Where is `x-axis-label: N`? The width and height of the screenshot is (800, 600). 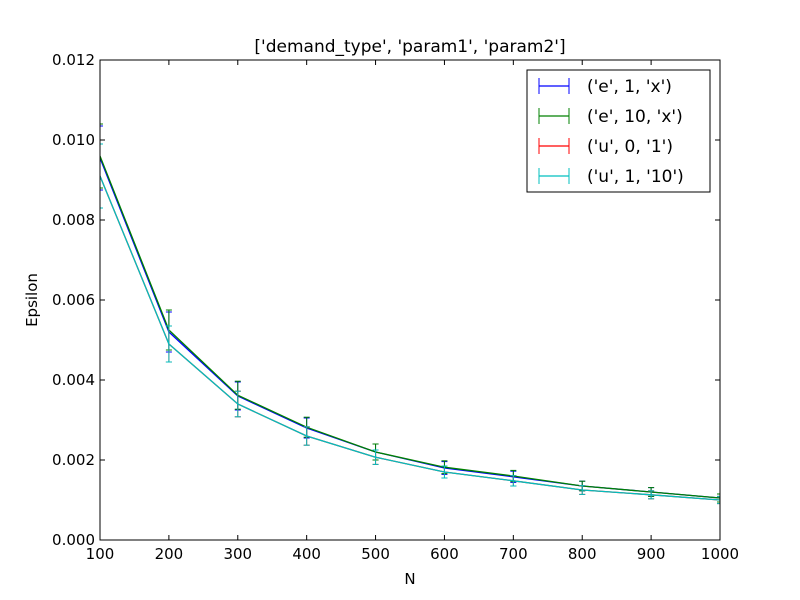
x-axis-label: N is located at coordinates (409, 579).